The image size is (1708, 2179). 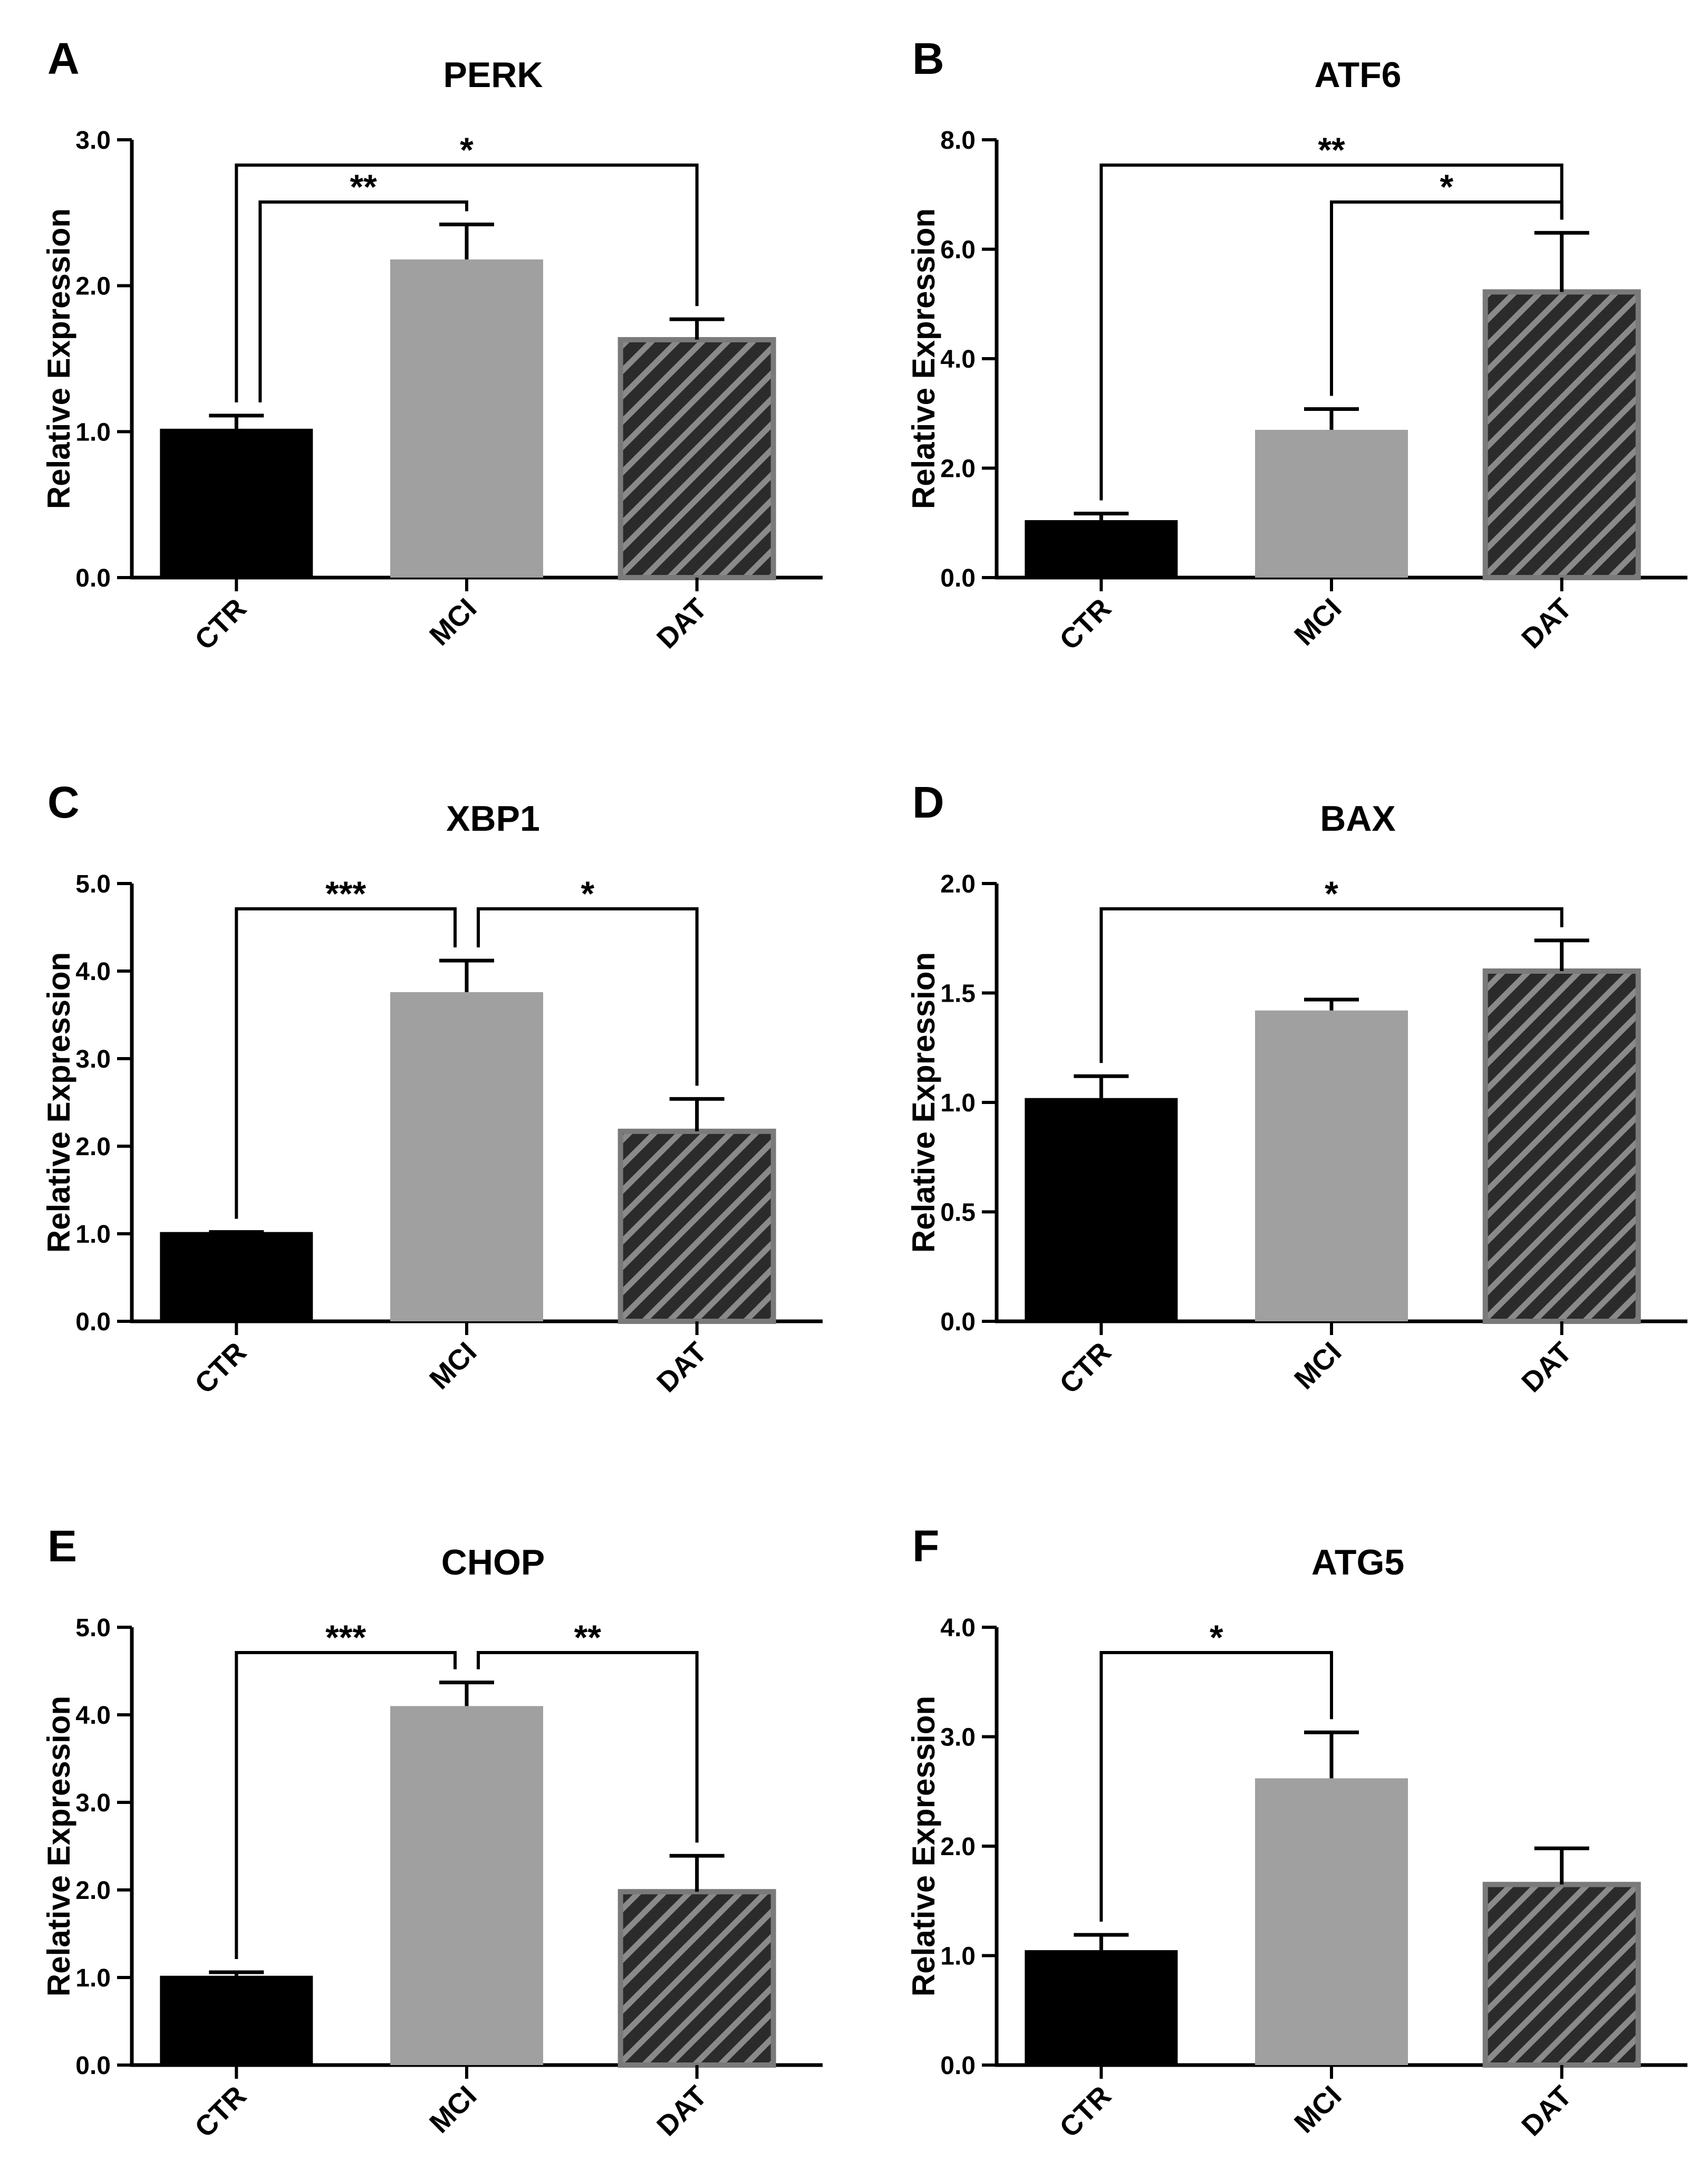 I want to click on significance-label: ***, so click(x=346, y=1638).